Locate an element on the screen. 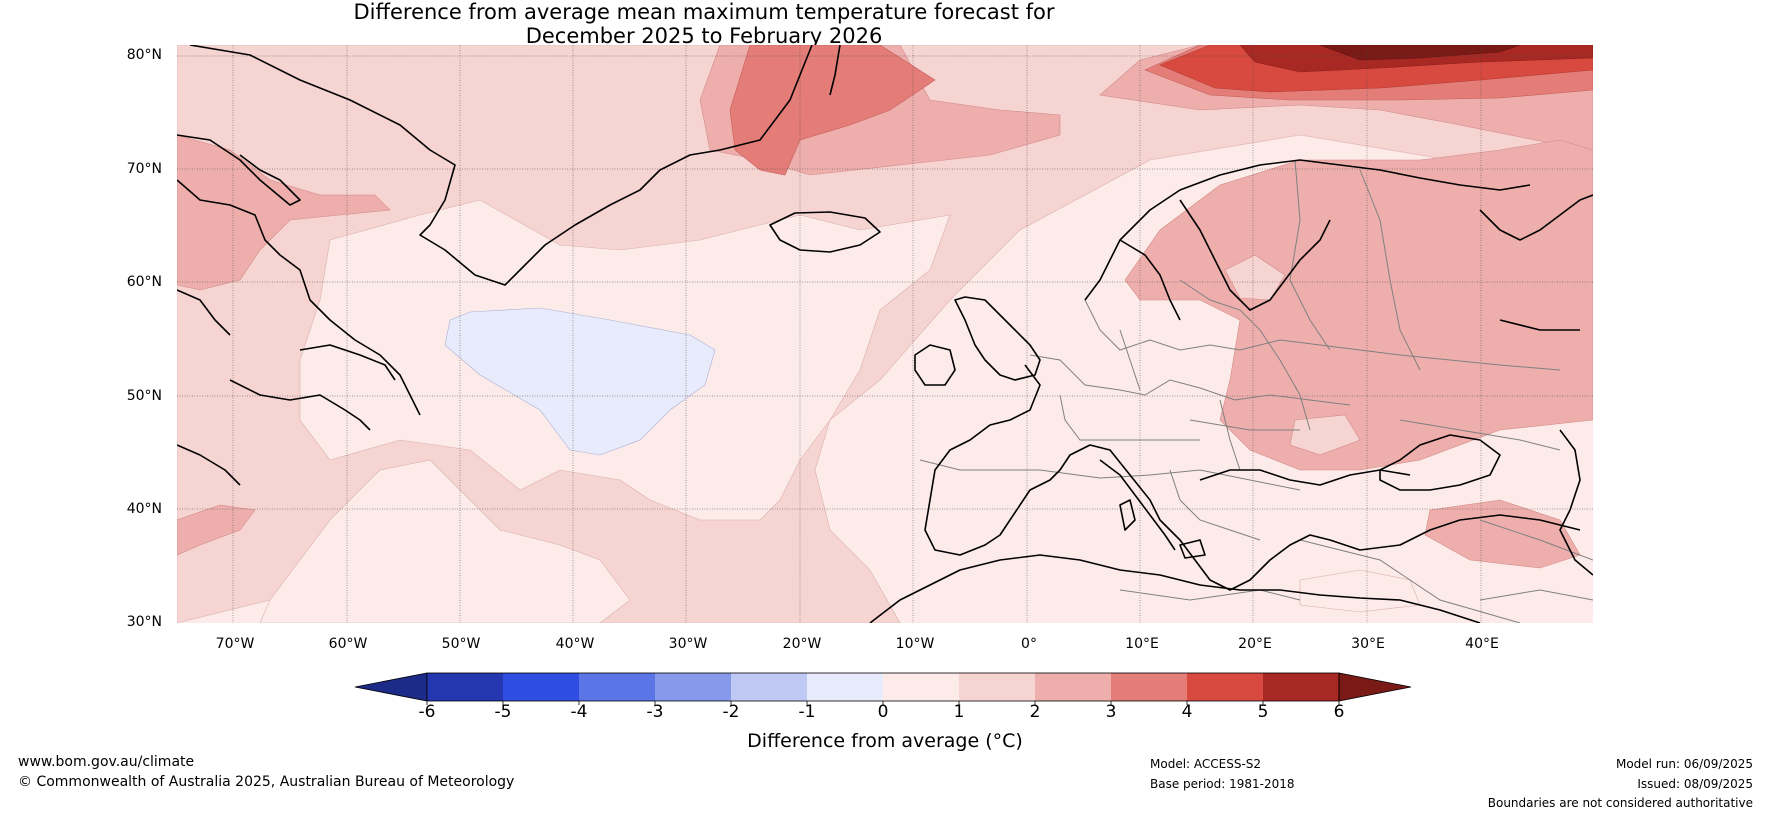  lon-label-0: 0° is located at coordinates (1029, 644).